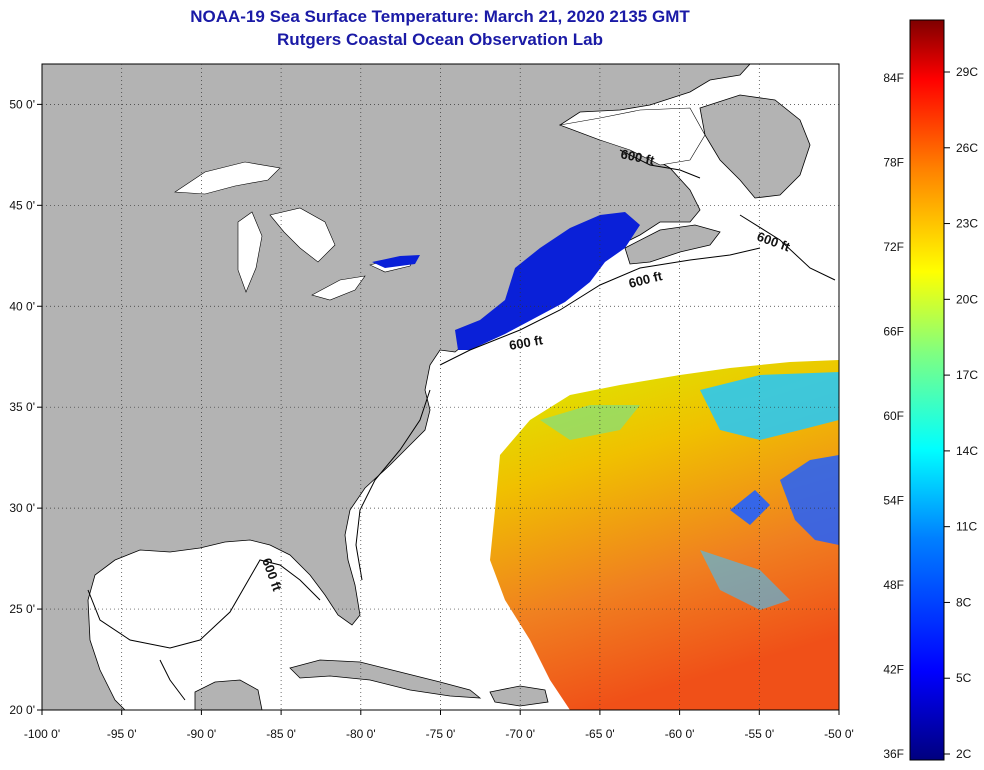  Describe the element at coordinates (637, 157) in the screenshot. I see `contour-label-gulf-st-lawrence: 600 ft` at that location.